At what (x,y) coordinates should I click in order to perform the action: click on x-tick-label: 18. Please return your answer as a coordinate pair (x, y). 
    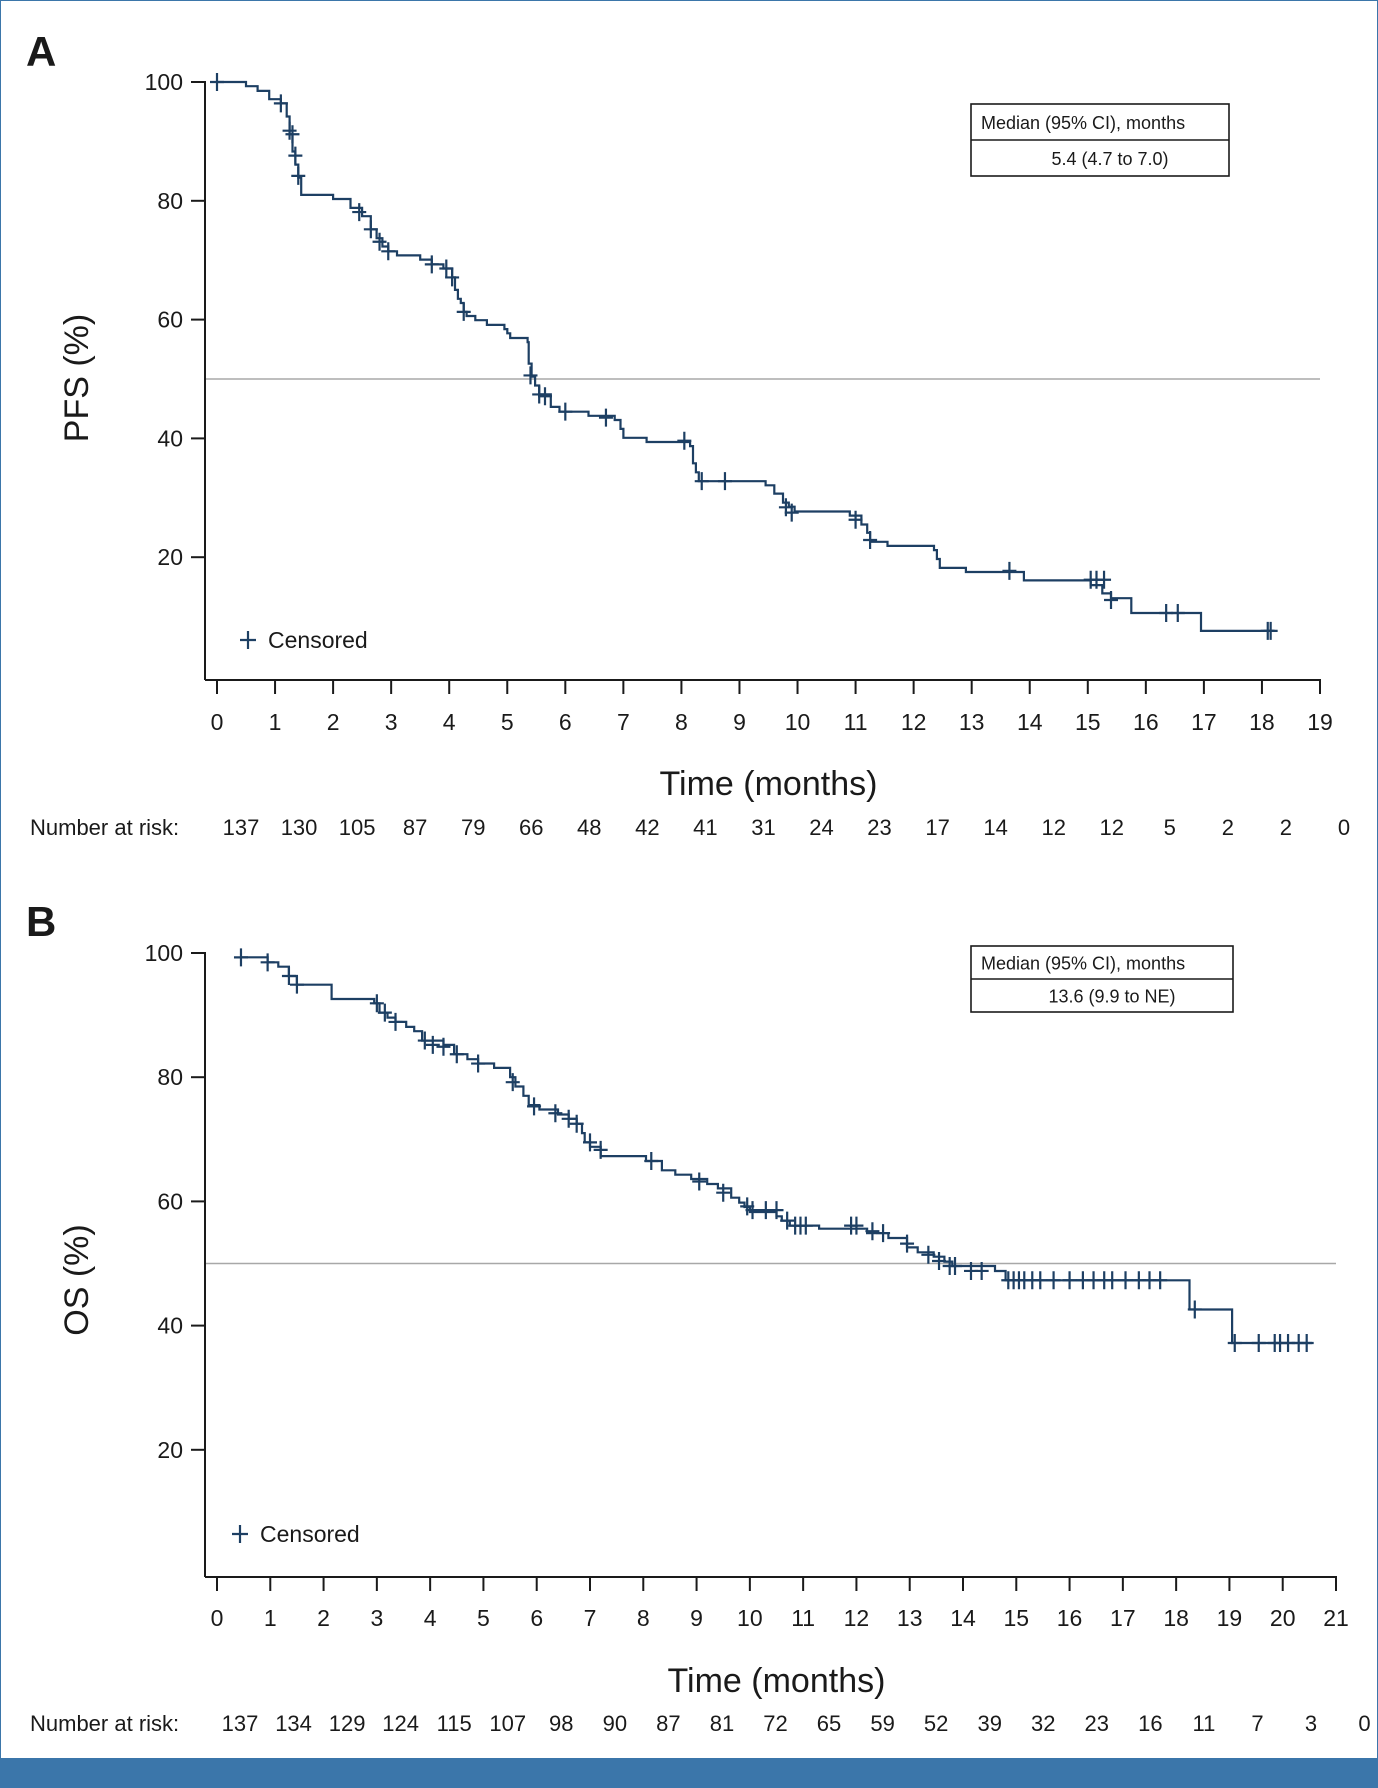
    Looking at the image, I should click on (1262, 722).